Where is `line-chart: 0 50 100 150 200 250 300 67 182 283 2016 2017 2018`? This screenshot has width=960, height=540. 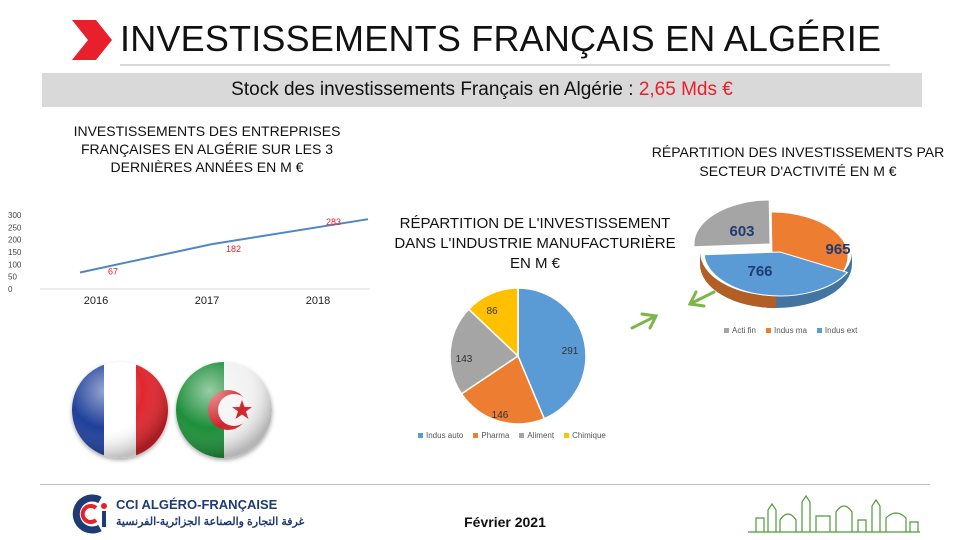 line-chart: 0 50 100 150 200 250 300 67 182 283 2016 2017 2018 is located at coordinates (189, 258).